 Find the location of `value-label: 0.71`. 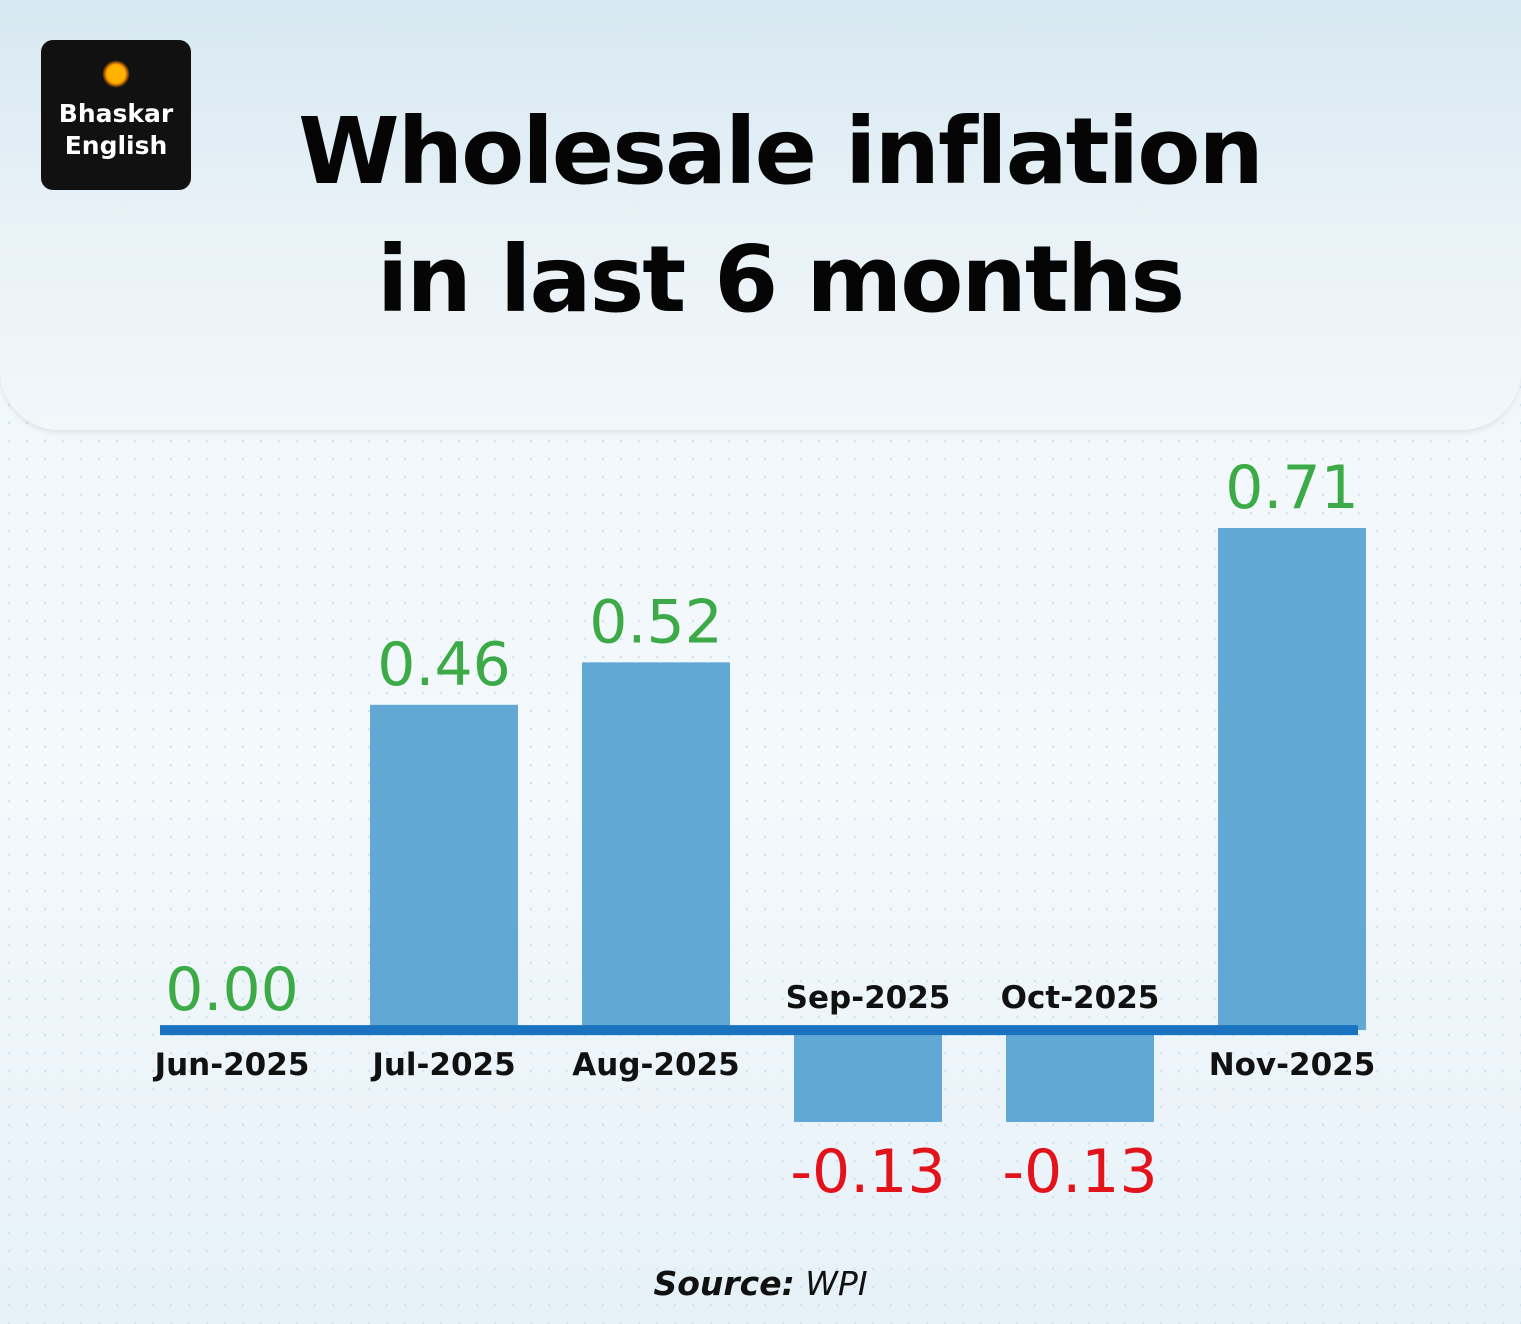

value-label: 0.71 is located at coordinates (1292, 488).